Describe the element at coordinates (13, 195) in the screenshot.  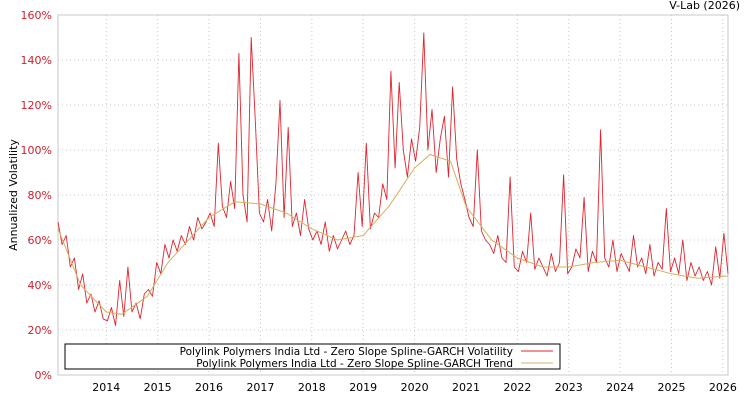
I see `y-axis-label: Annualized Volatility` at that location.